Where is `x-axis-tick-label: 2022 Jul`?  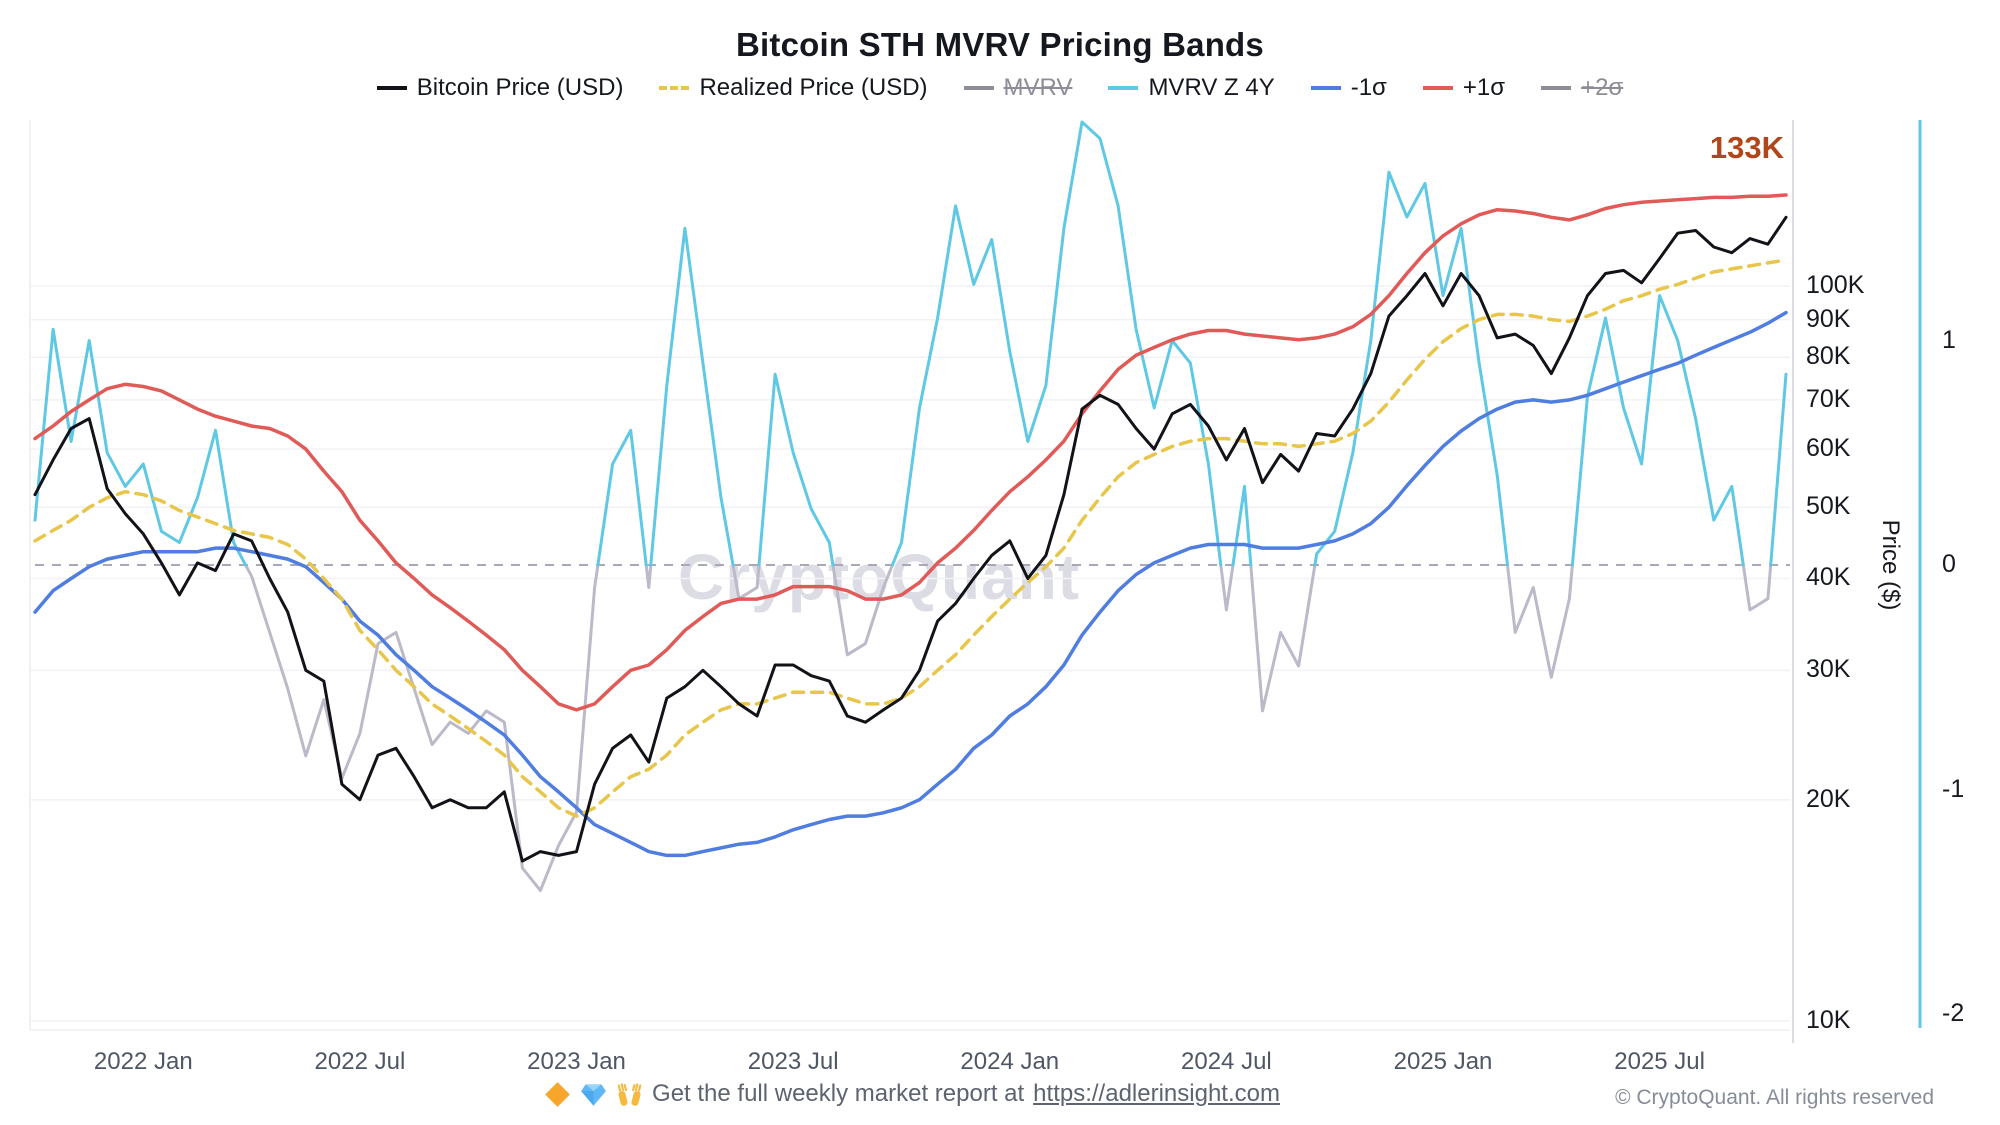
x-axis-tick-label: 2022 Jul is located at coordinates (360, 1061).